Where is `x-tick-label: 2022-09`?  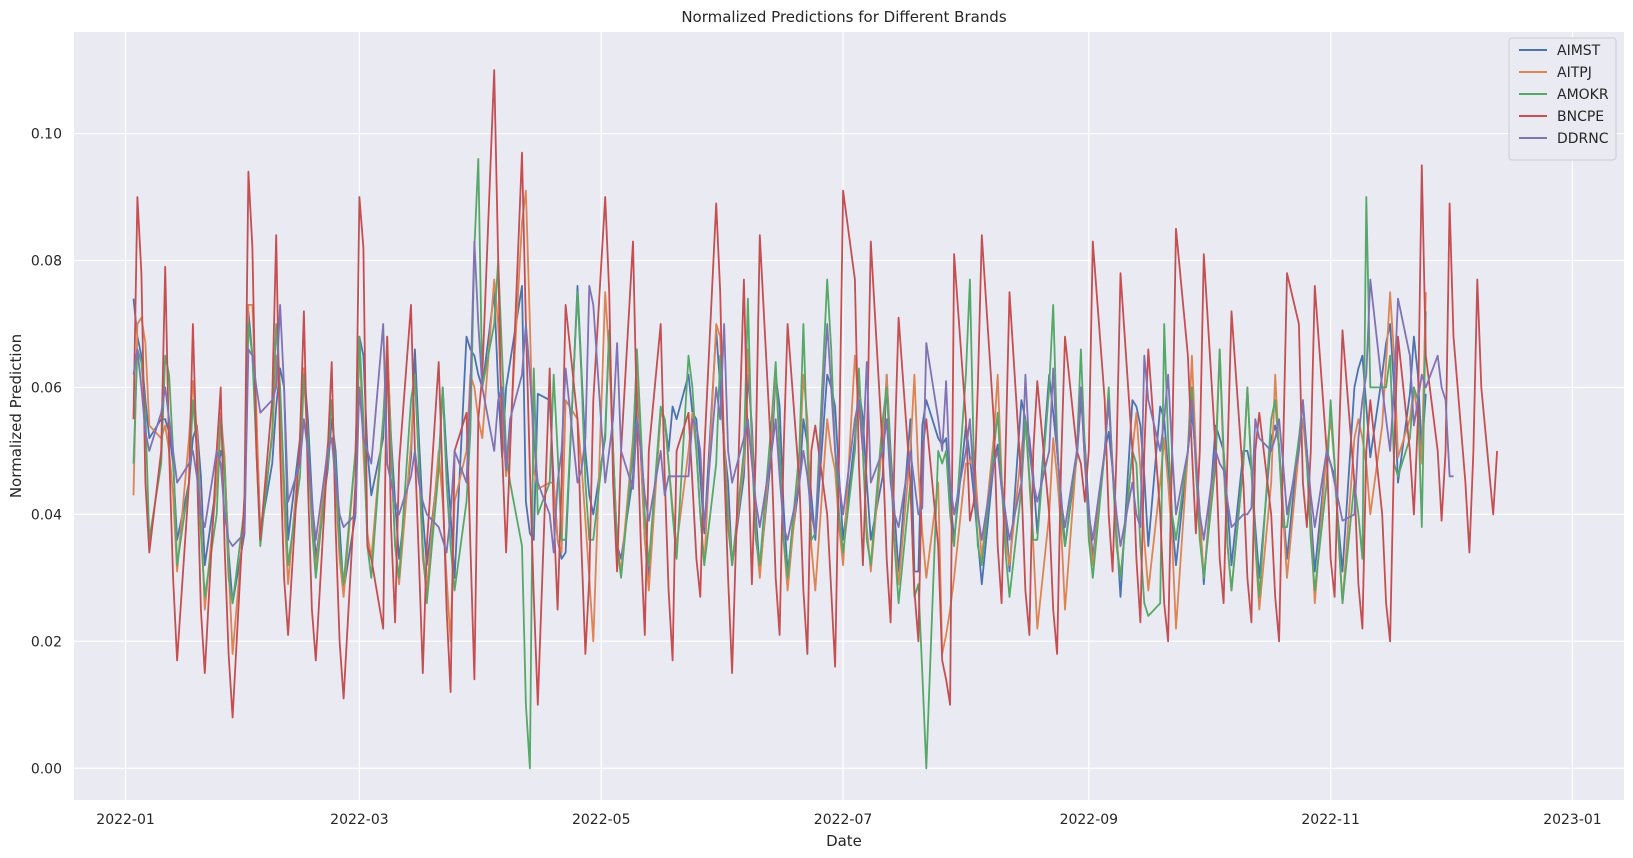
x-tick-label: 2022-09 is located at coordinates (1089, 820).